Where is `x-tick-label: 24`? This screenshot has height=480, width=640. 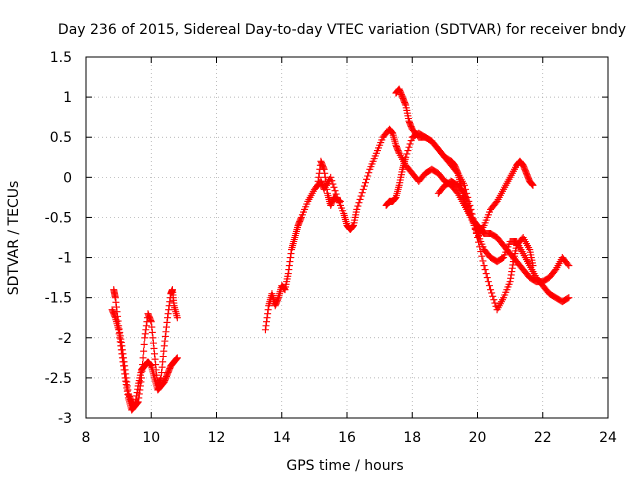
x-tick-label: 24 is located at coordinates (608, 438).